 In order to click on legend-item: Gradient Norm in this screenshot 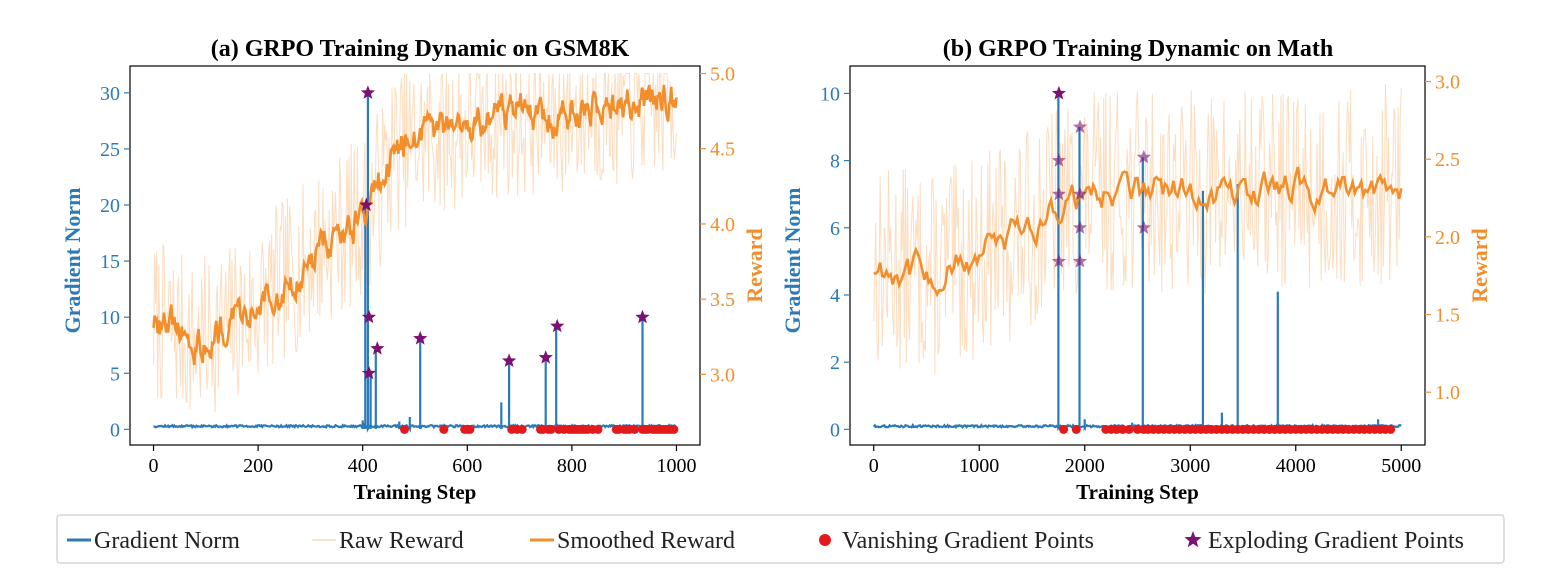, I will do `click(153, 541)`.